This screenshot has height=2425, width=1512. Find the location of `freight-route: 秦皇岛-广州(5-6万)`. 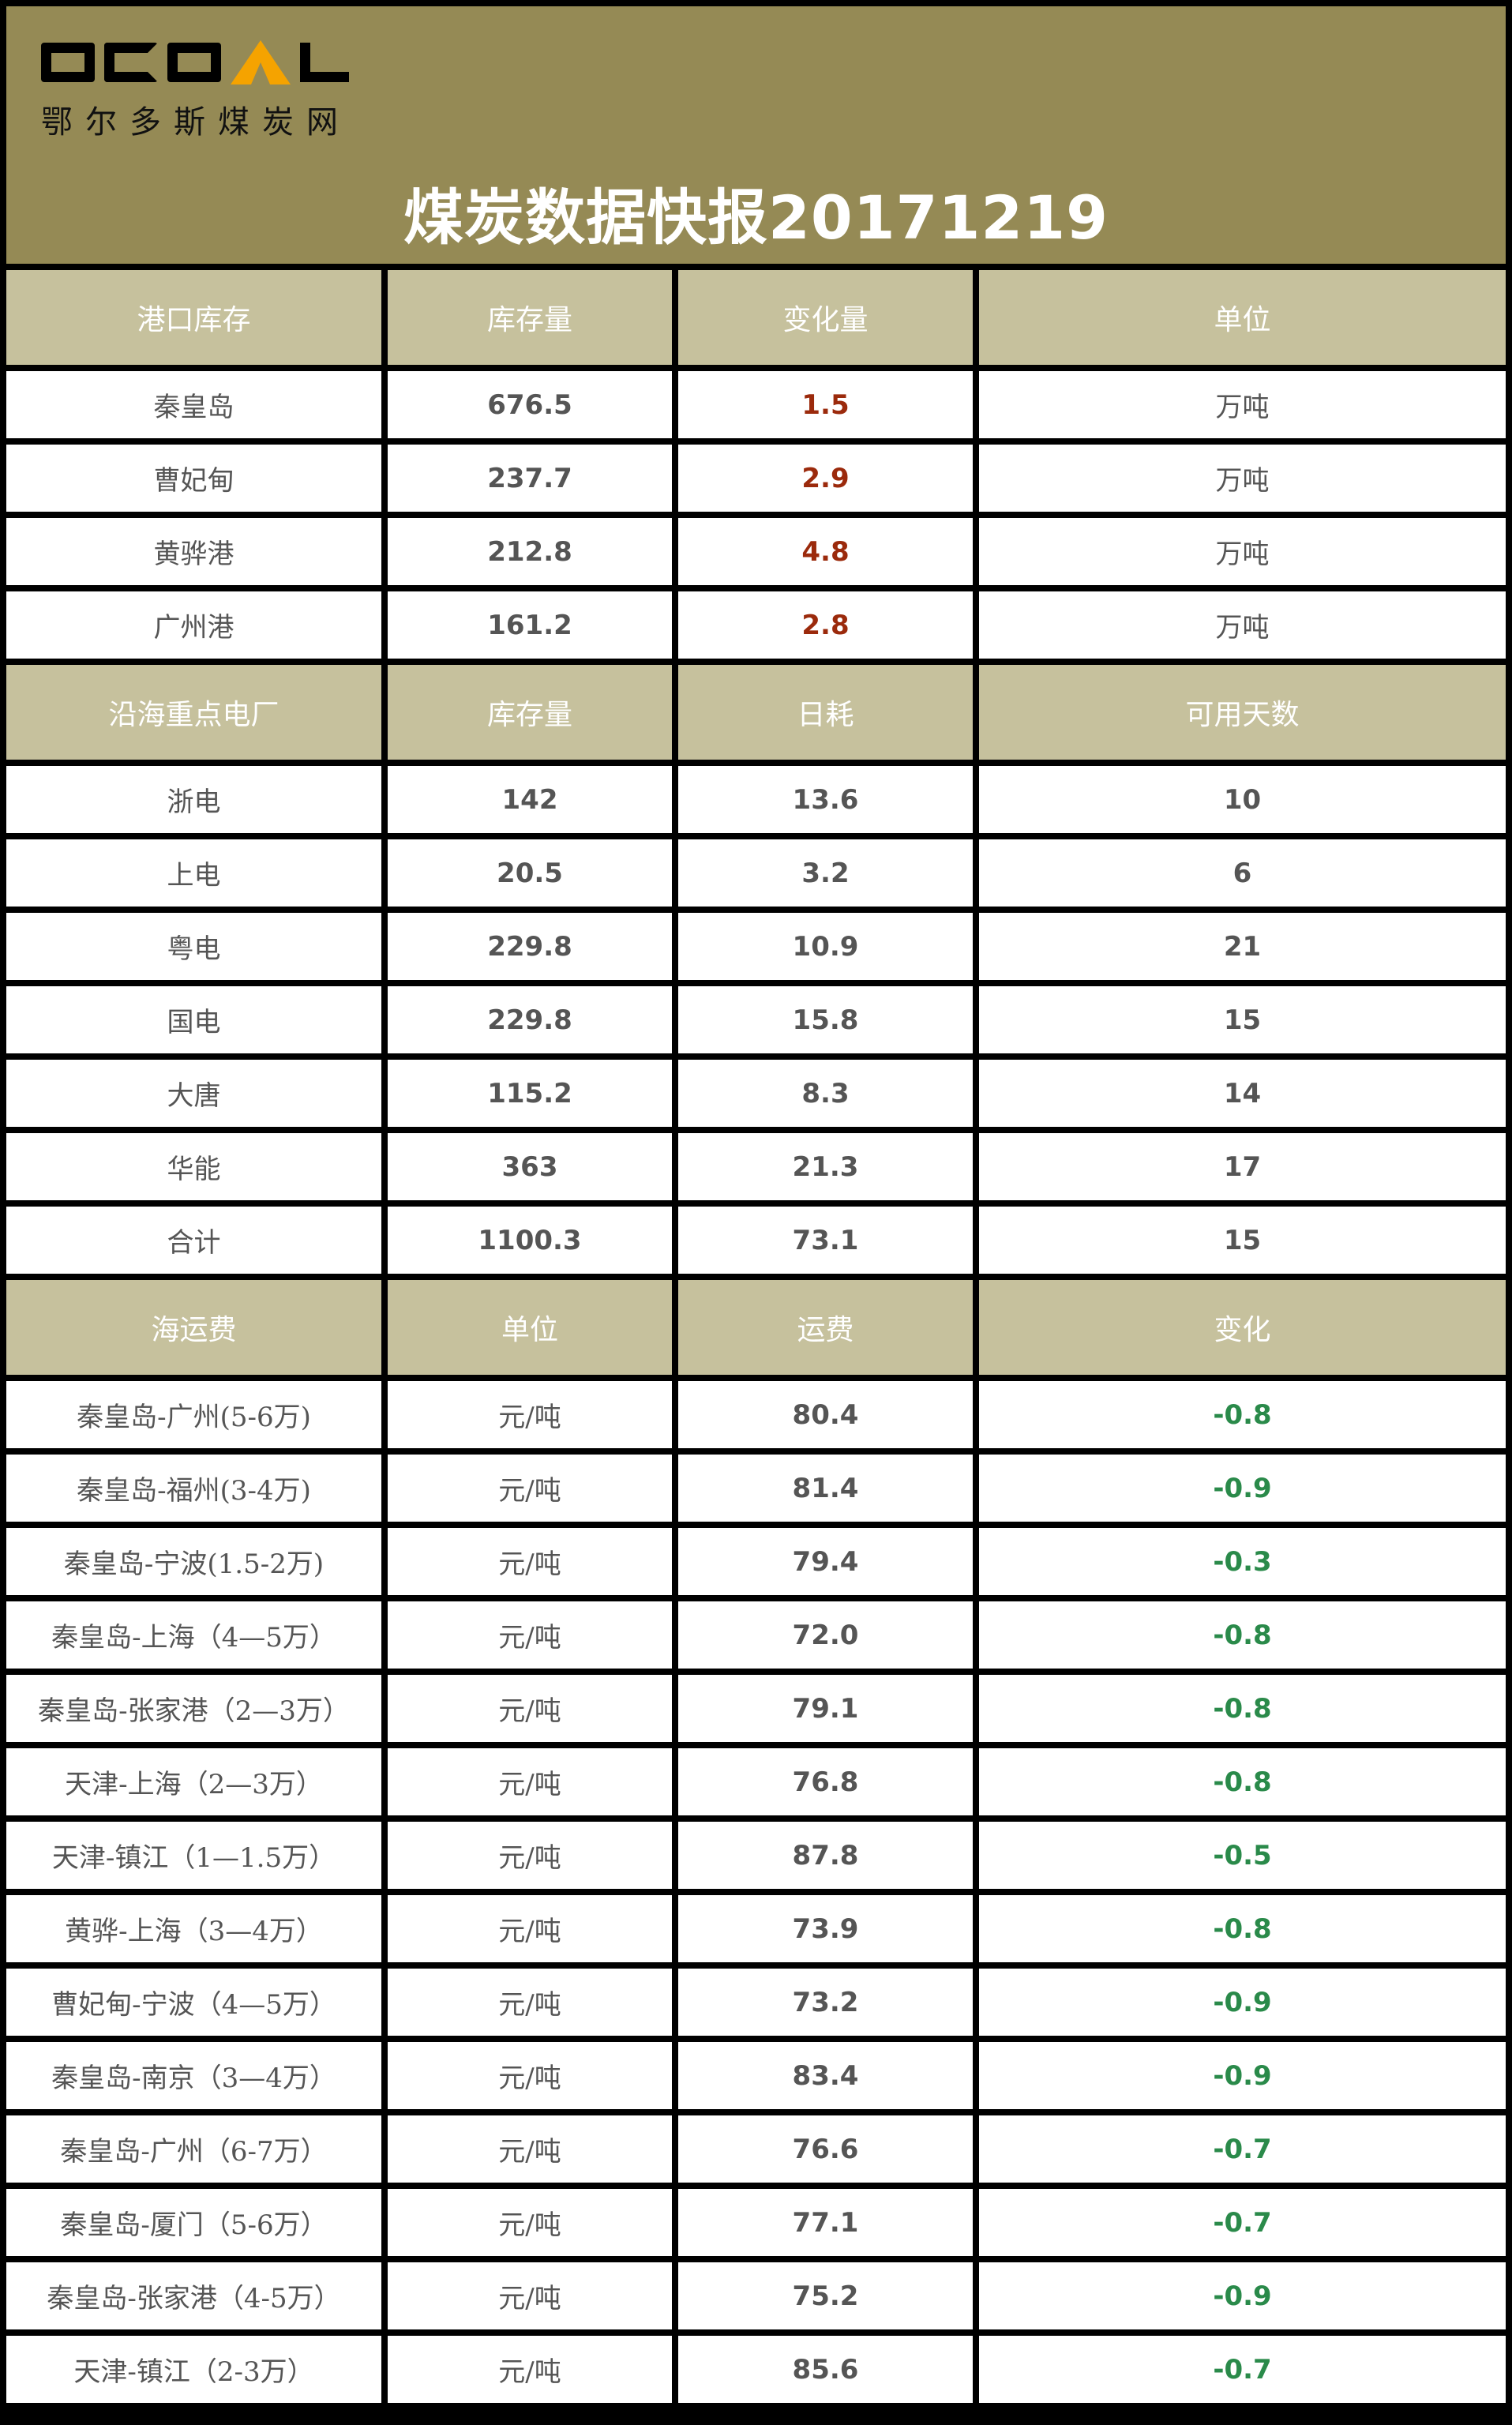

freight-route: 秦皇岛-广州(5-6万) is located at coordinates (194, 1414).